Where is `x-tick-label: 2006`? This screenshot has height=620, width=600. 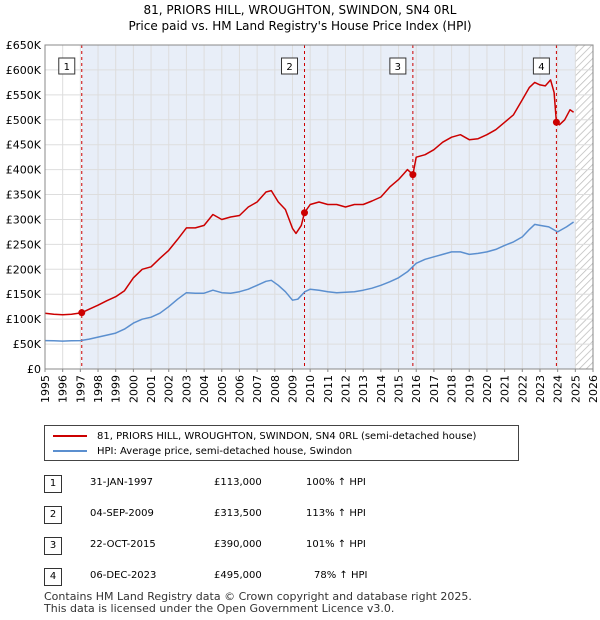 x-tick-label: 2006 is located at coordinates (239, 389).